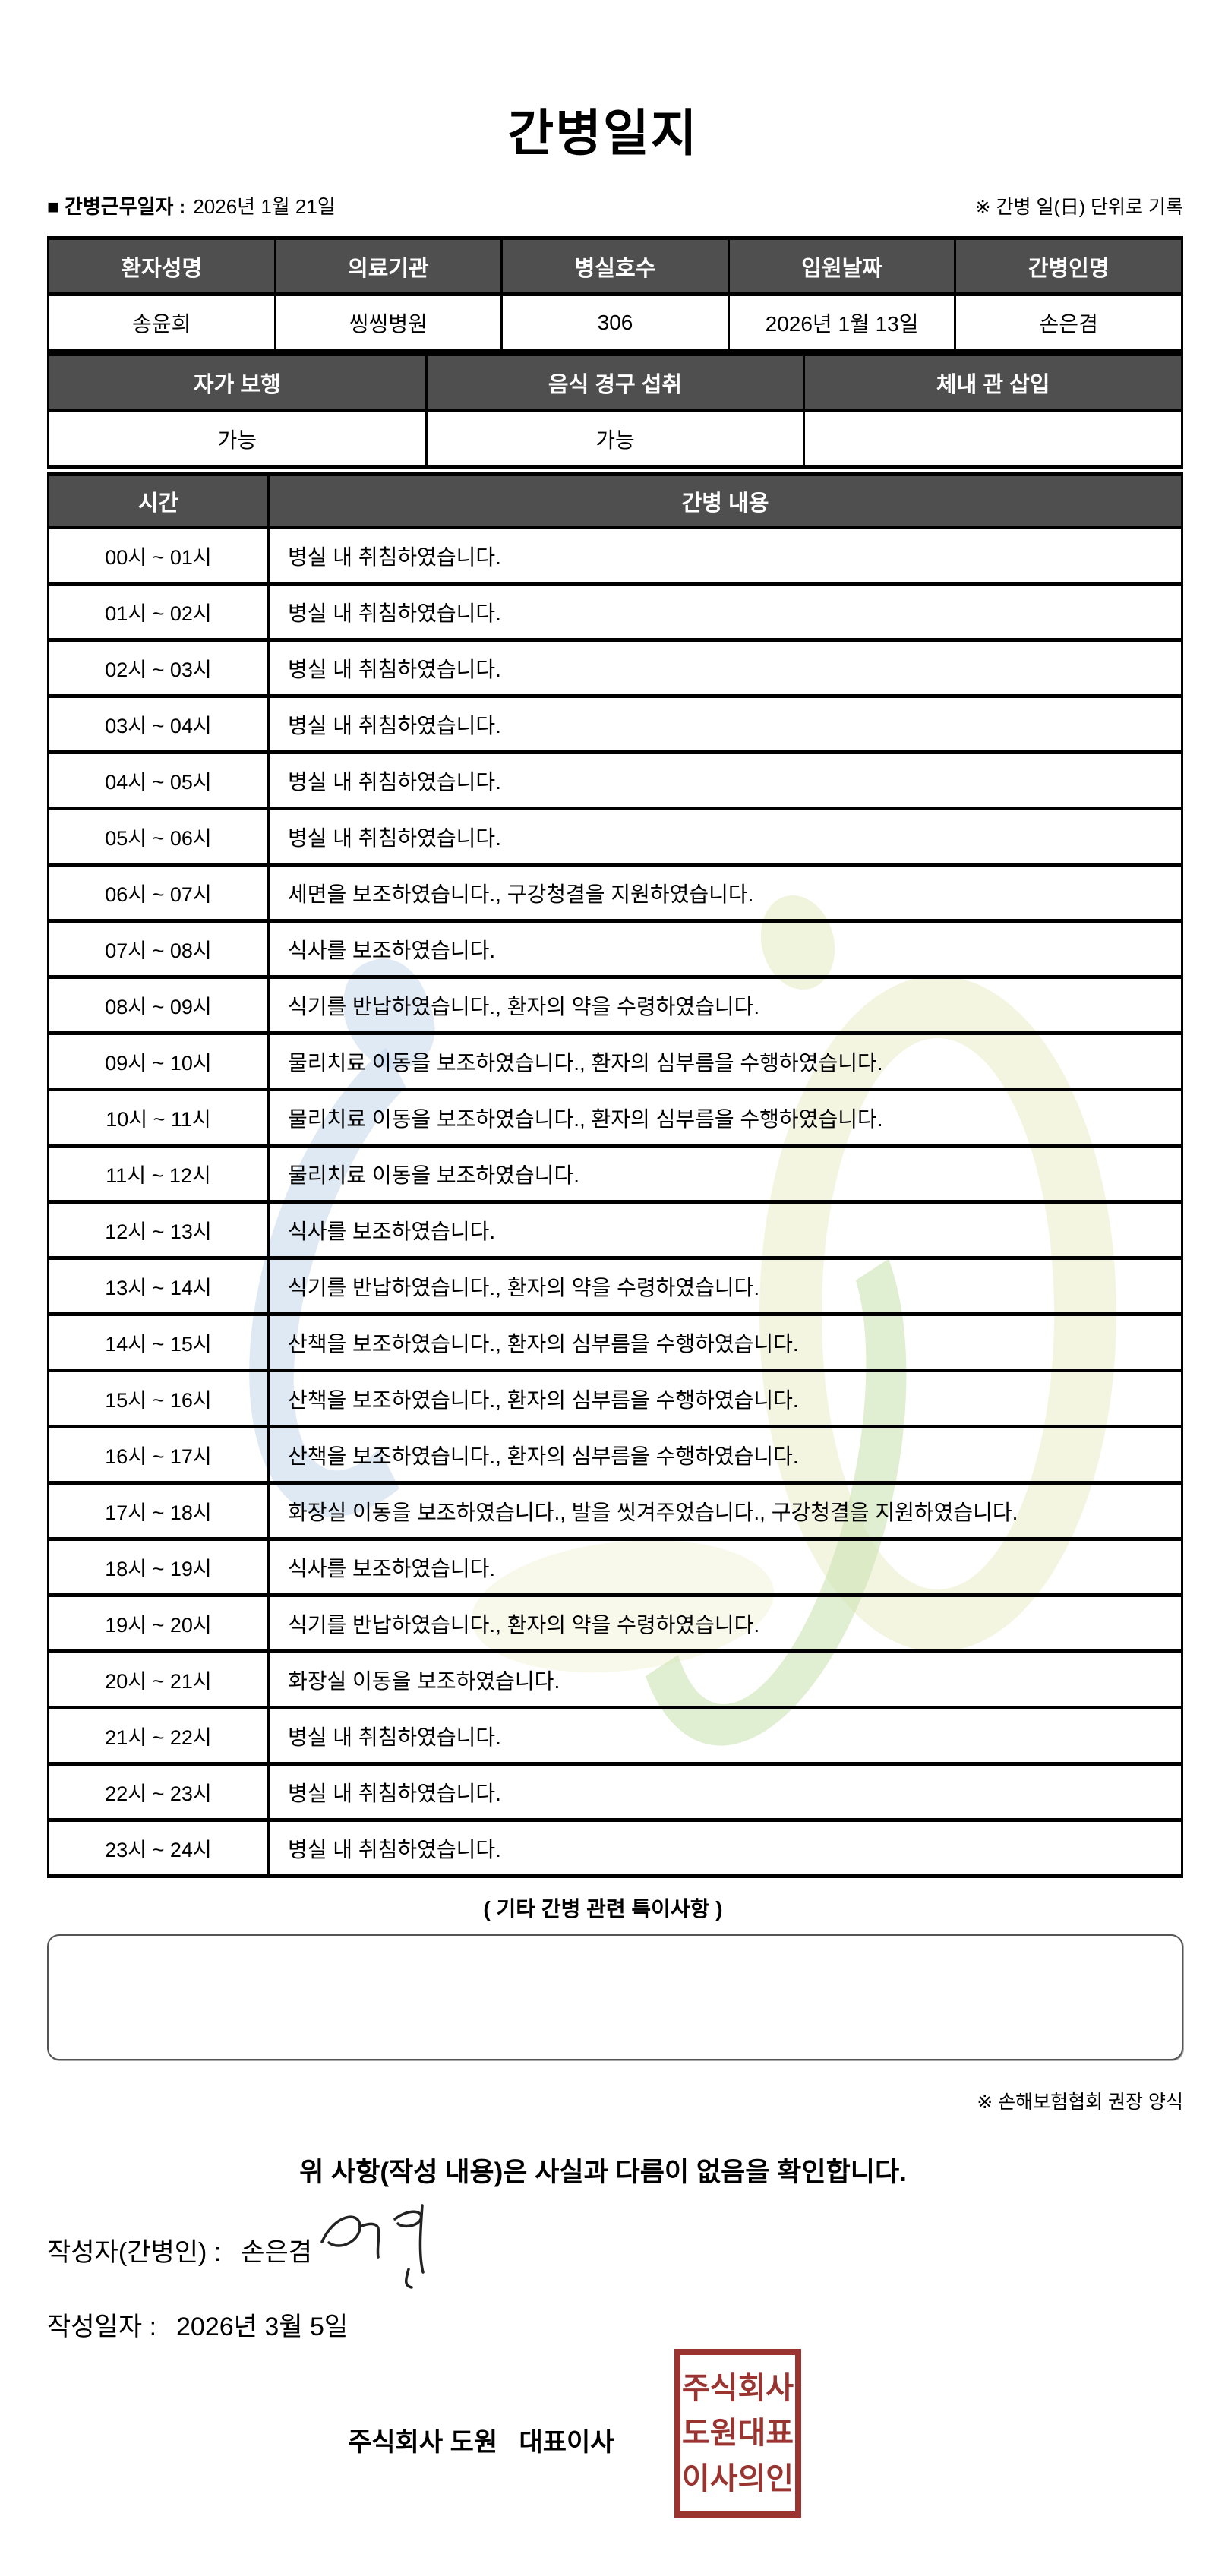 The image size is (1206, 2576). I want to click on header-time: 시간, so click(158, 501).